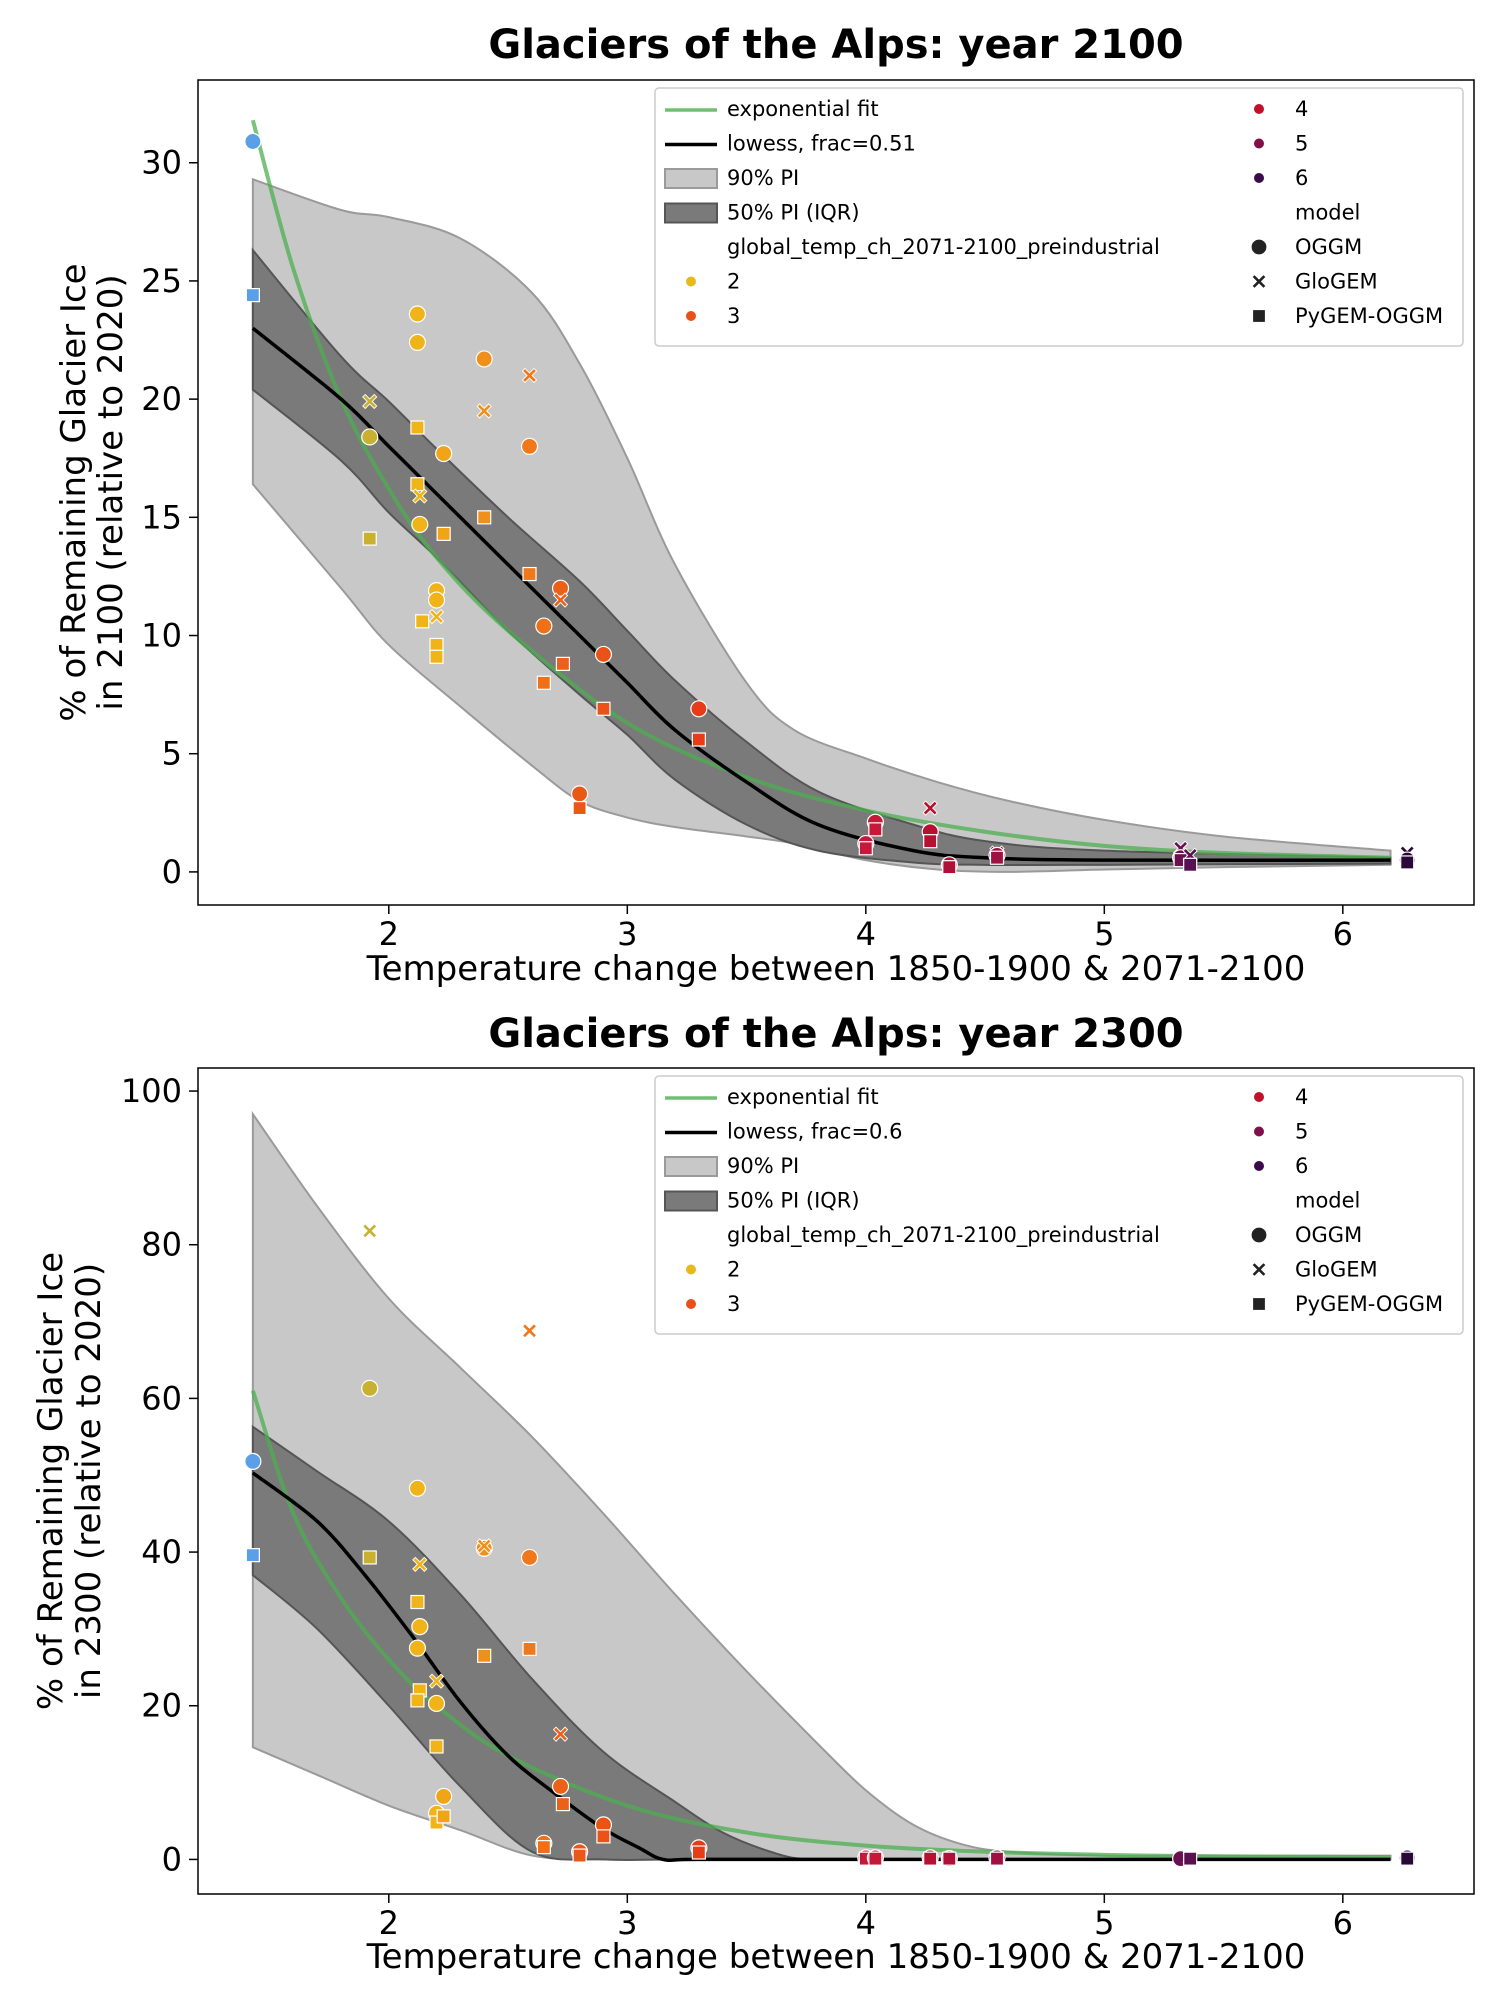  I want to click on x-tick-label: 6, so click(1343, 934).